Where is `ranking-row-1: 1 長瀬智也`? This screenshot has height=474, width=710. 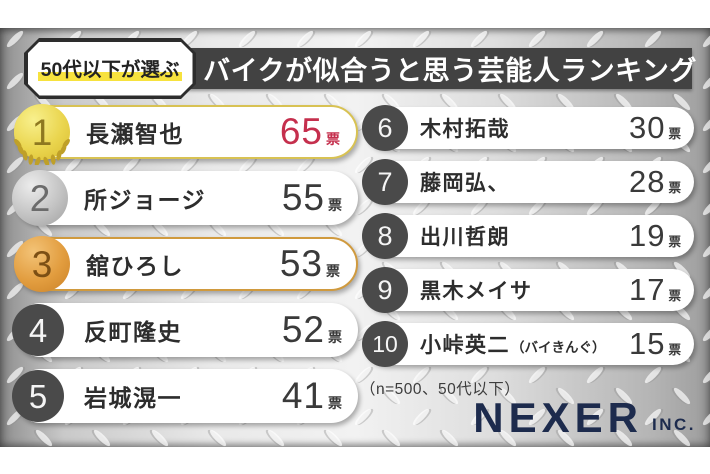 ranking-row-1: 1 長瀬智也 is located at coordinates (186, 134).